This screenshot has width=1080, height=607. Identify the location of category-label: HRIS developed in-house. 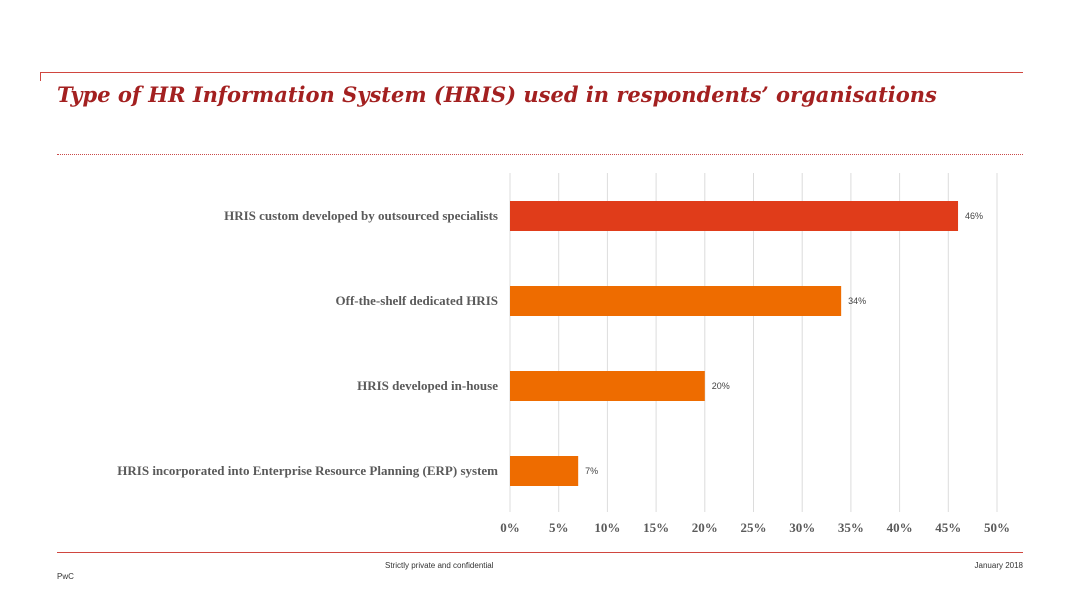
(427, 385).